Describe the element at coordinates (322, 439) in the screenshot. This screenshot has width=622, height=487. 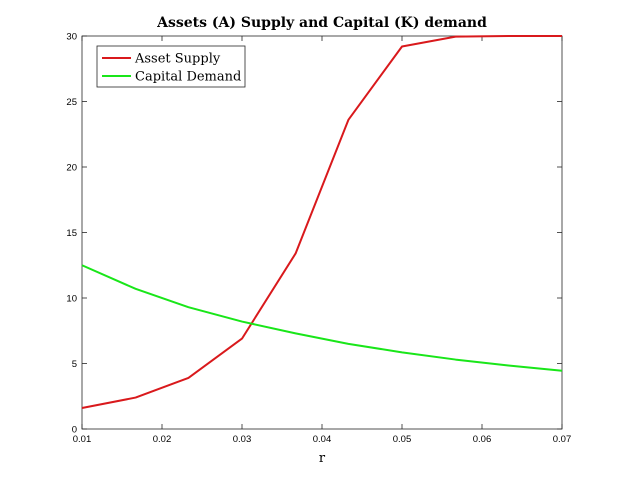
I see `x-tick-label: 0.04` at that location.